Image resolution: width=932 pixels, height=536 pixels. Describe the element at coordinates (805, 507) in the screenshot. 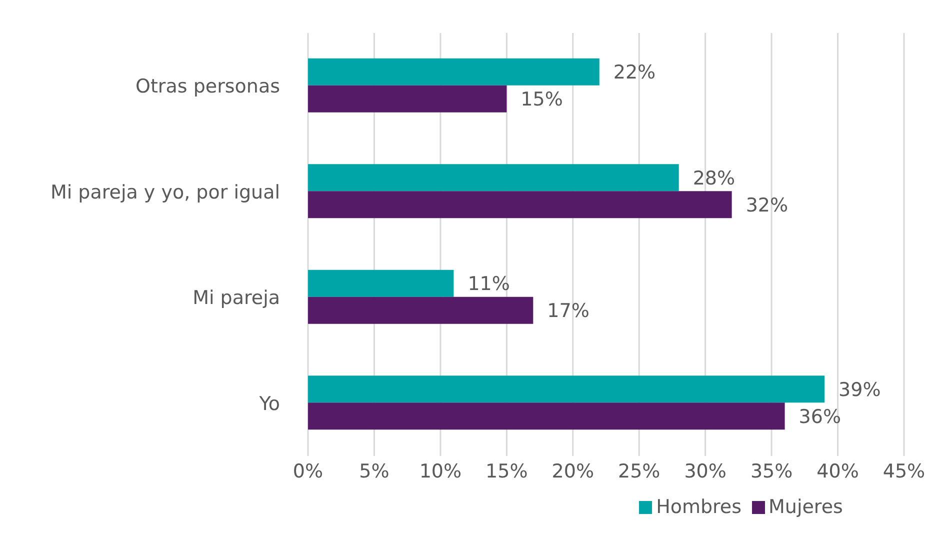

I see `legend-label: Mujeres` at that location.